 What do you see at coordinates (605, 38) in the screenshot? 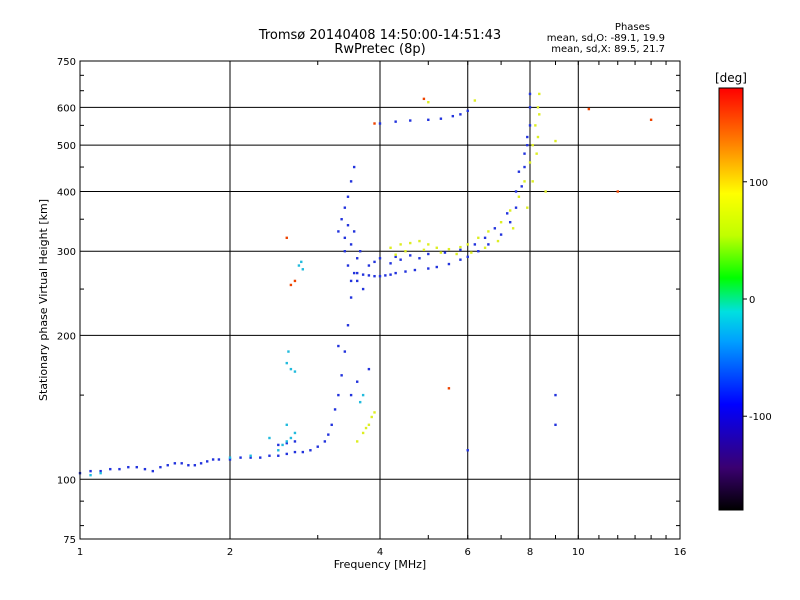
I see `stats-o-mode: mean, sd,O: -89.1, 19.9` at bounding box center [605, 38].